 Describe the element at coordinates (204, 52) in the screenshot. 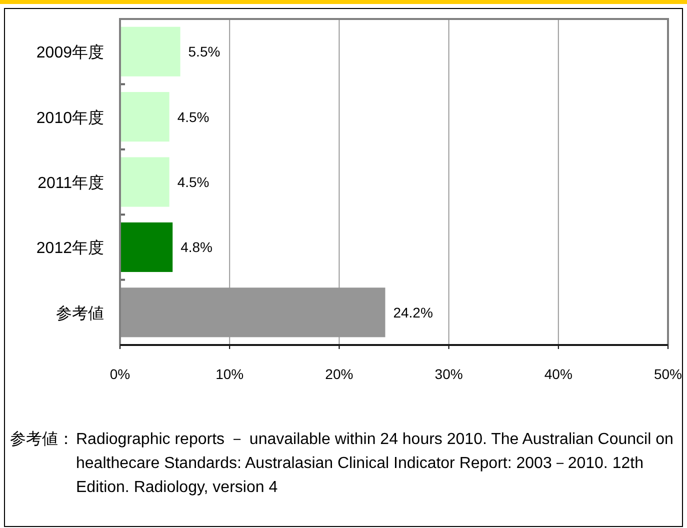

I see `data-label: 5.5%` at that location.